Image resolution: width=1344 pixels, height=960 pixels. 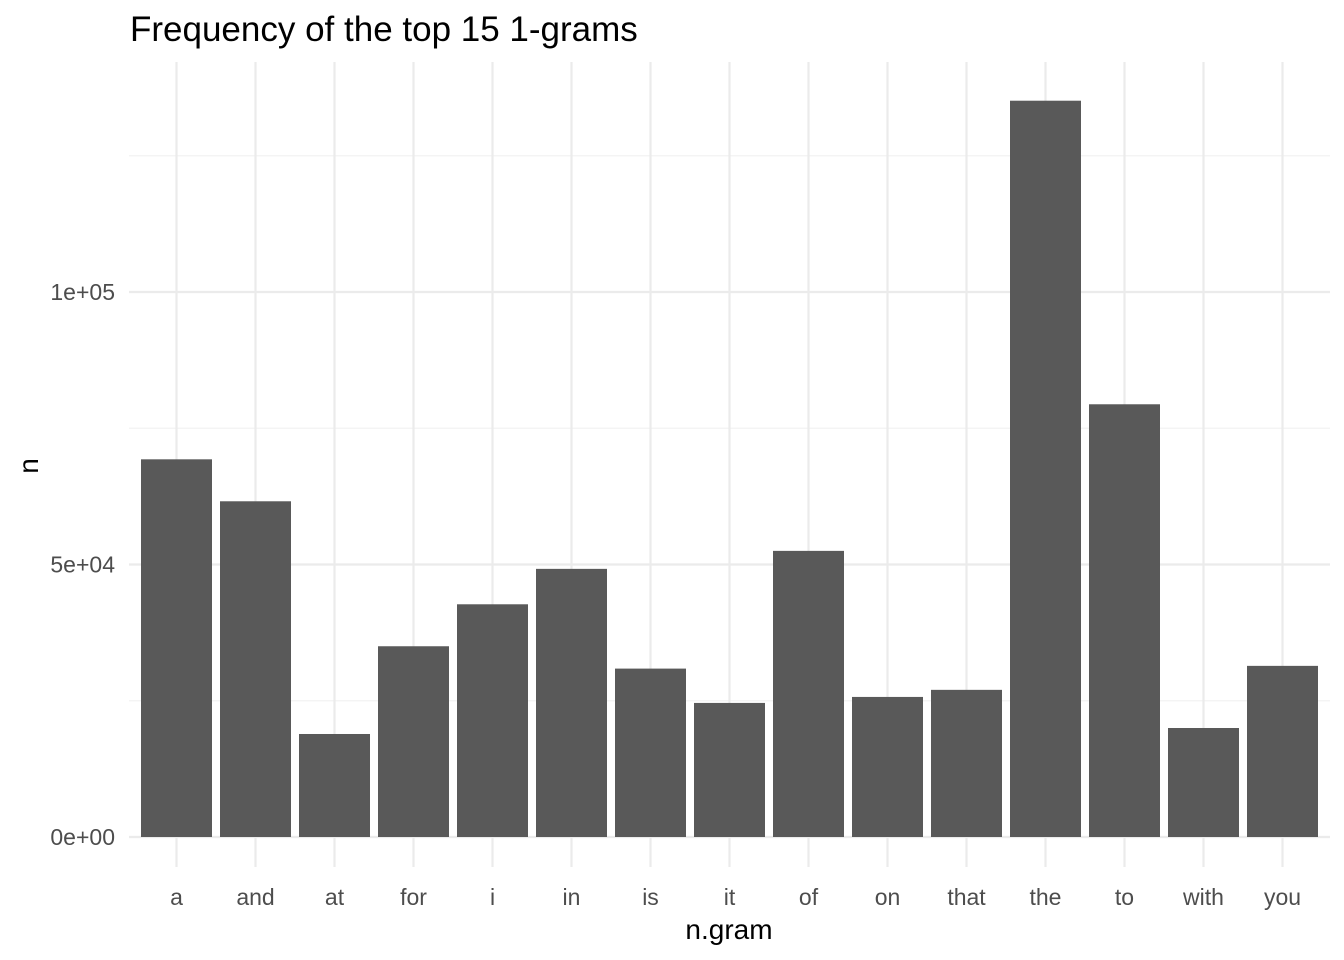 I want to click on bar-on, so click(x=887, y=766).